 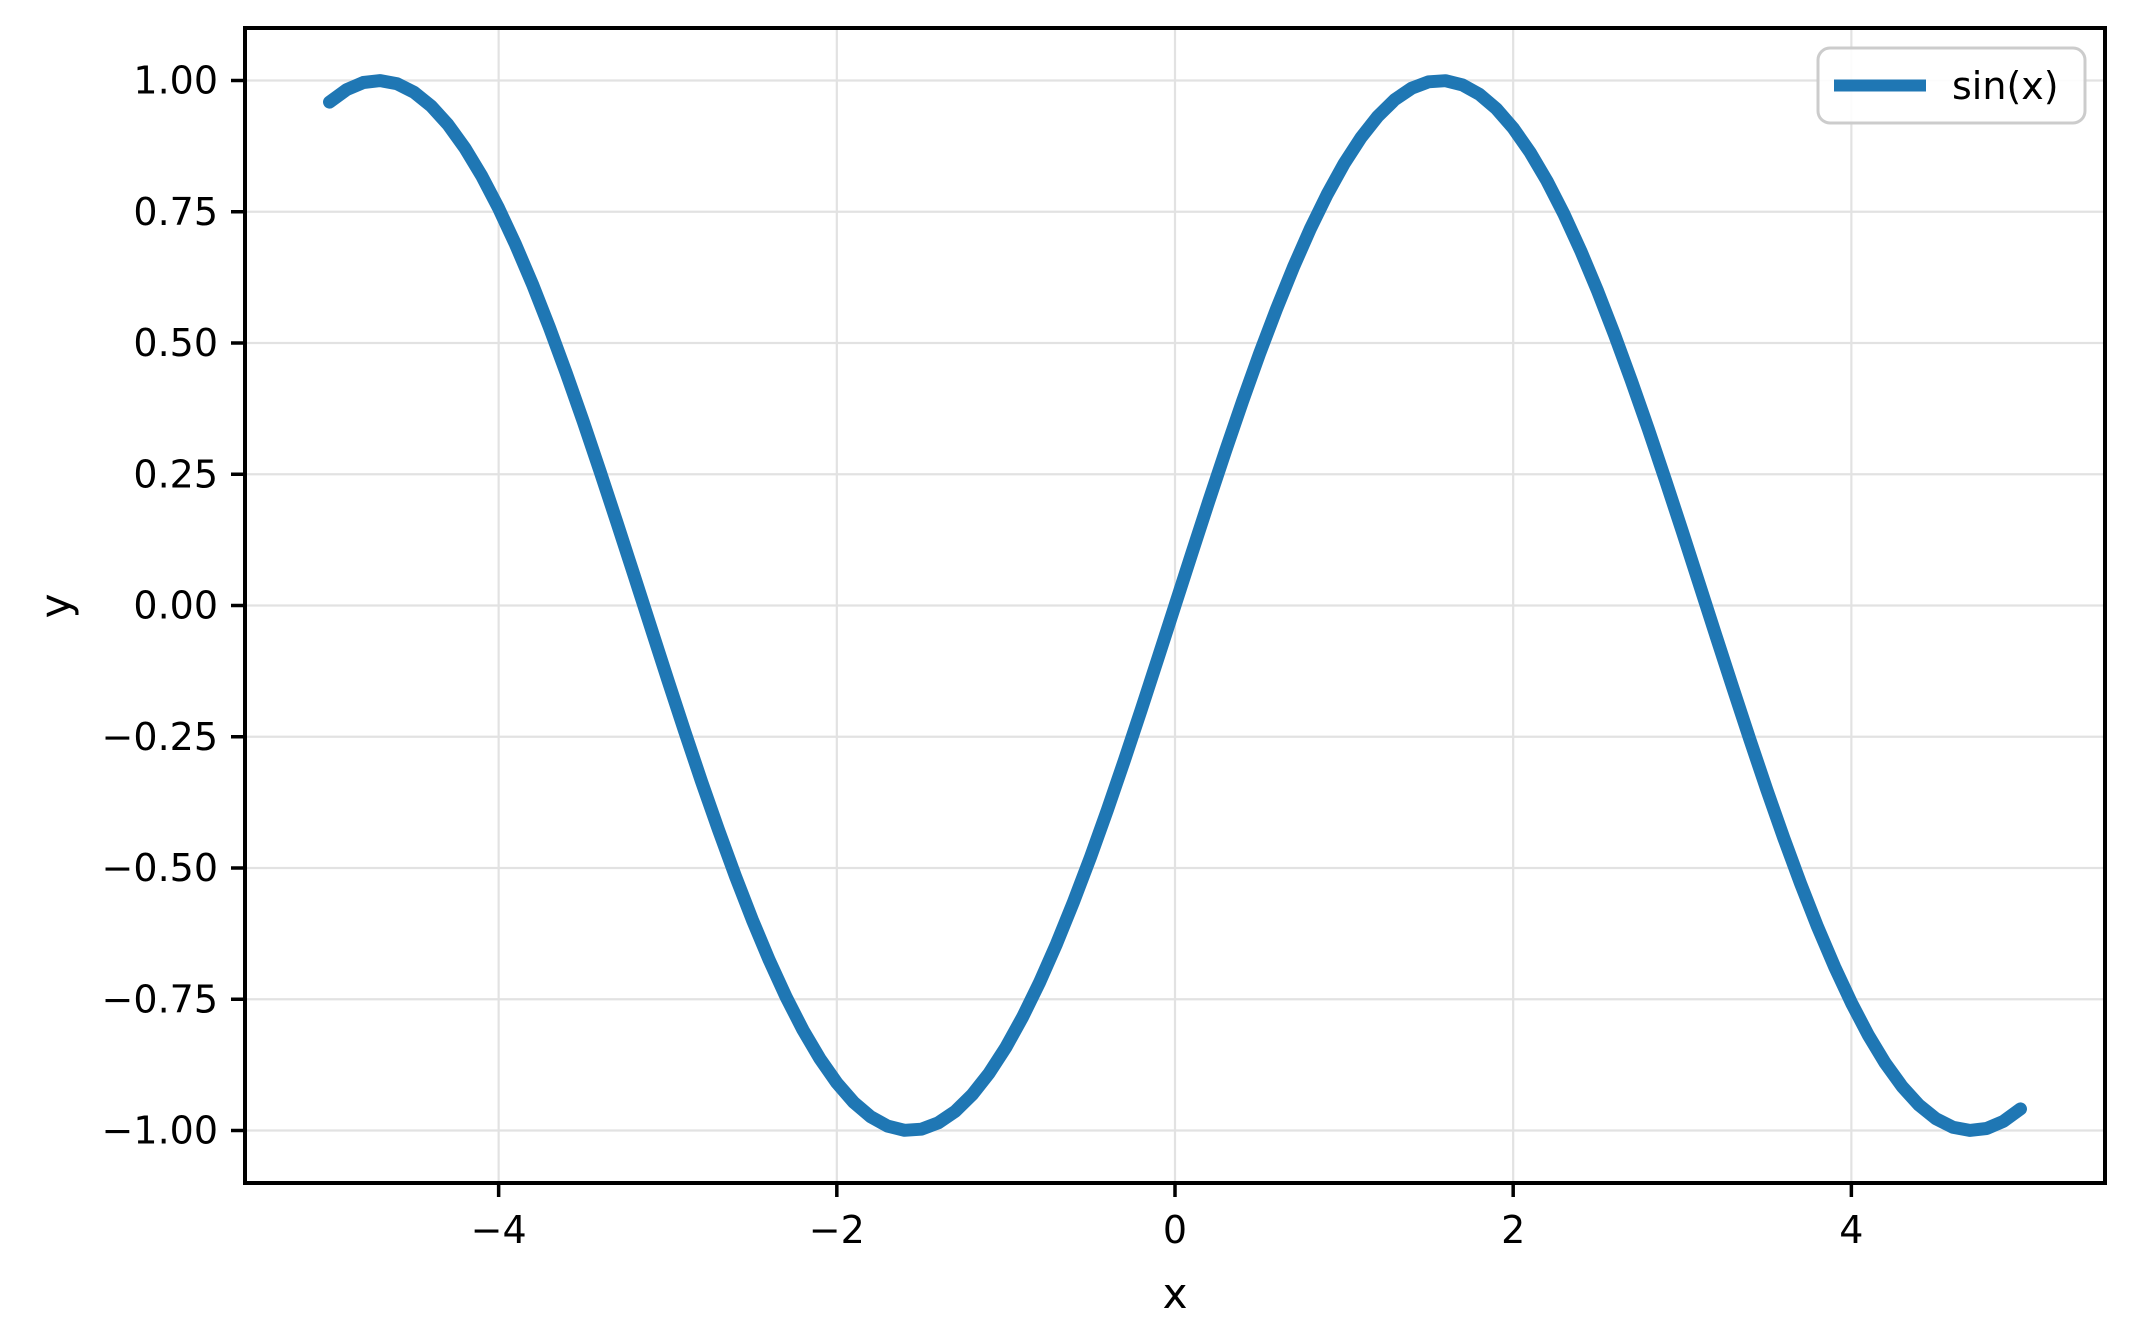 What do you see at coordinates (160, 999) in the screenshot?
I see `y-tick-label: −0.75` at bounding box center [160, 999].